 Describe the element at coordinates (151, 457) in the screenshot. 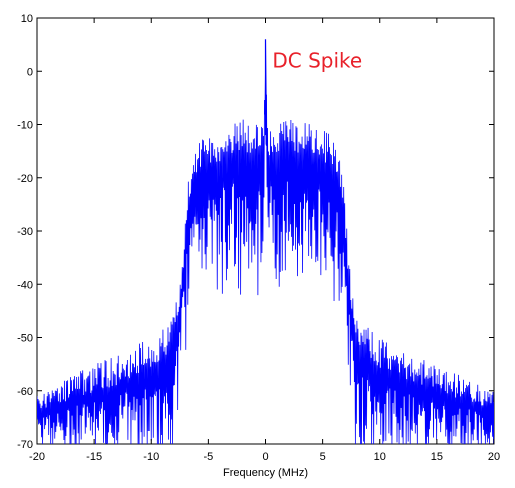

I see `x-tick-label: -10` at that location.